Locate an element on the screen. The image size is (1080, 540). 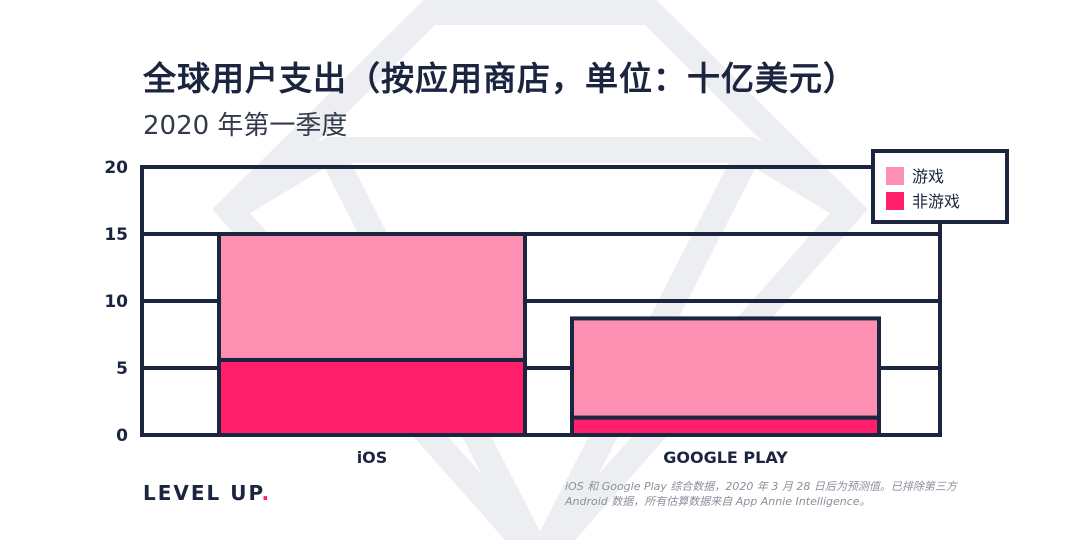
brand-logo: LEVEL UP. is located at coordinates (207, 493).